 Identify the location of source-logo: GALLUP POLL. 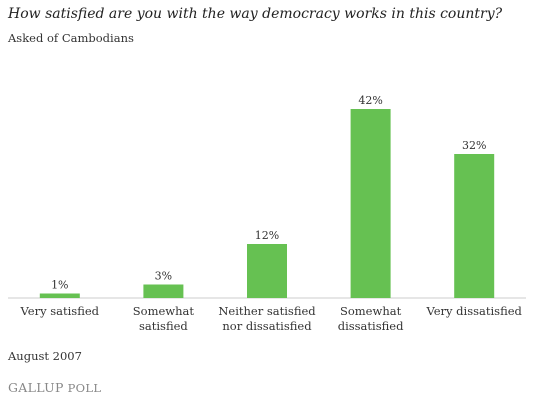
(54, 387).